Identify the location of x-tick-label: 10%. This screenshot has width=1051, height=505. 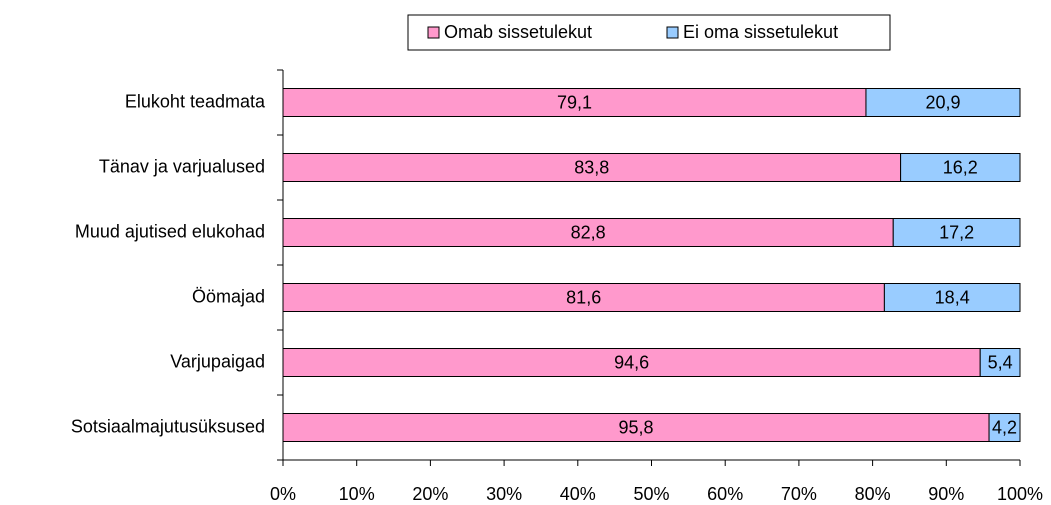
(357, 494).